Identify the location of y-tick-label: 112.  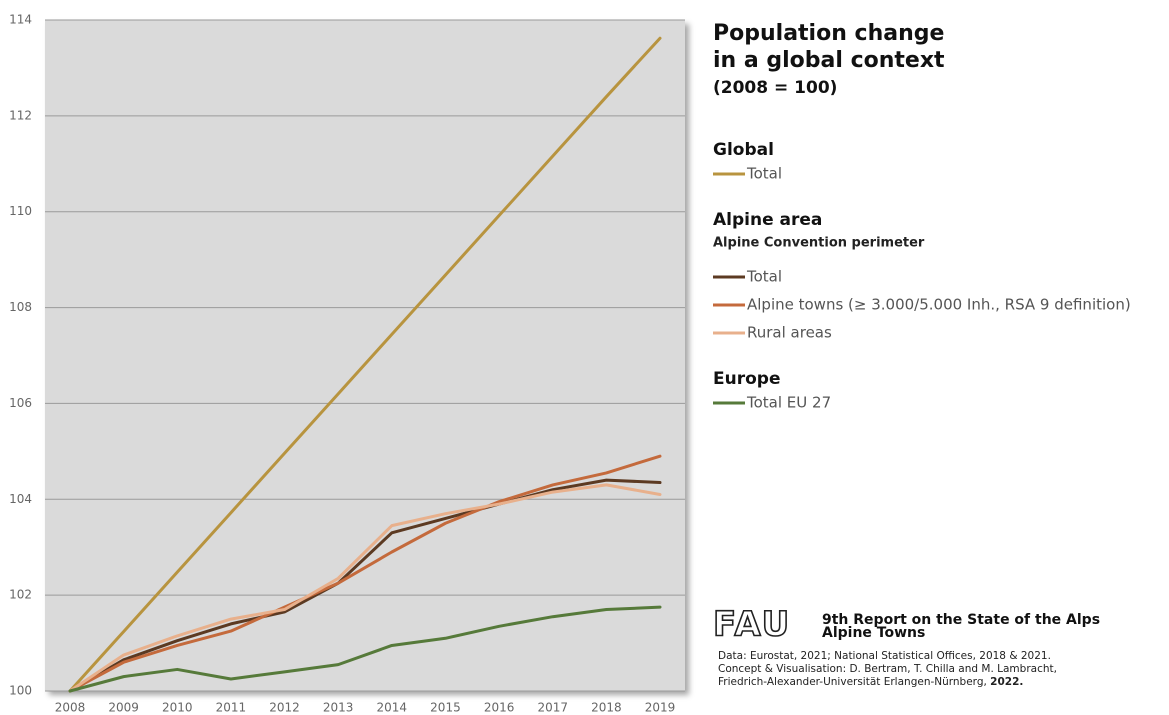
(20, 115).